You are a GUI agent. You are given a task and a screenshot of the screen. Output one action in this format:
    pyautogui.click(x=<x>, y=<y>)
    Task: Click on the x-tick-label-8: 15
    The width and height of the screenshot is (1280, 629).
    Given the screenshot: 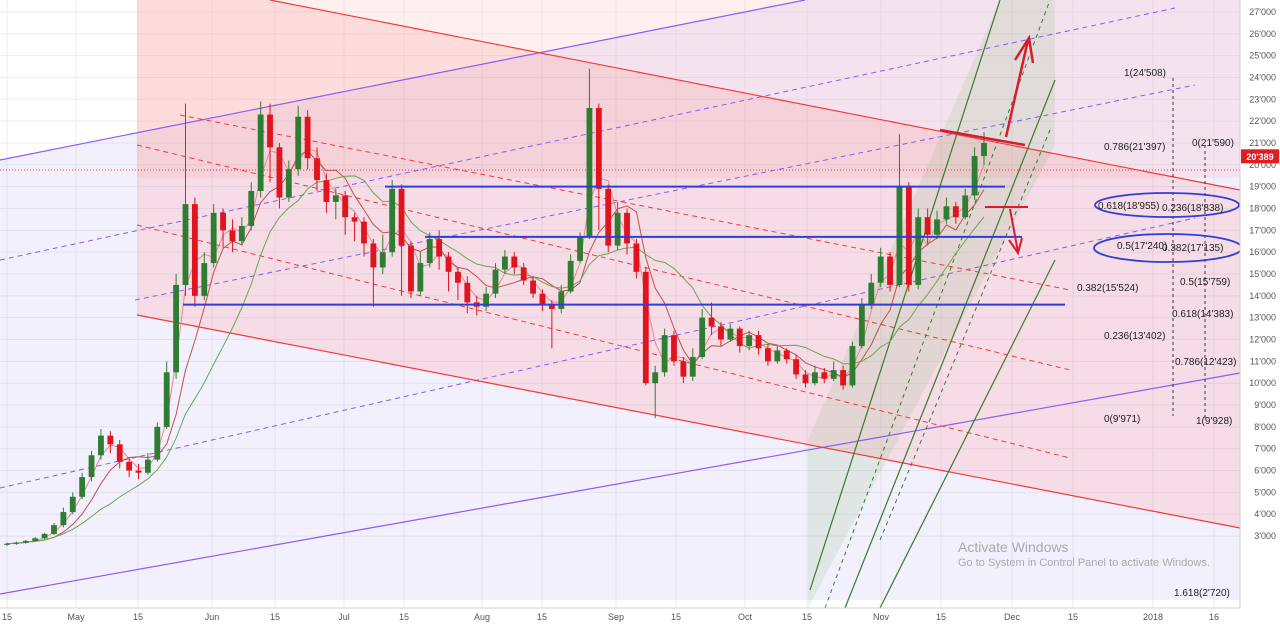 What is the action you would take?
    pyautogui.click(x=542, y=617)
    